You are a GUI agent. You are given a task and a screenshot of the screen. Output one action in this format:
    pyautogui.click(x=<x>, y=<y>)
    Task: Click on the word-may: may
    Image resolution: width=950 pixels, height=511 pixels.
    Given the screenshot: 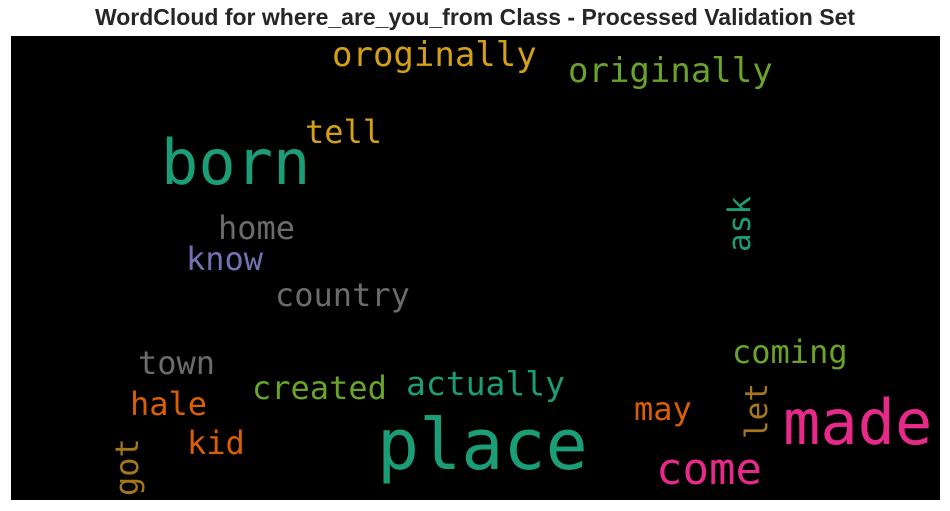 What is the action you would take?
    pyautogui.click(x=663, y=409)
    